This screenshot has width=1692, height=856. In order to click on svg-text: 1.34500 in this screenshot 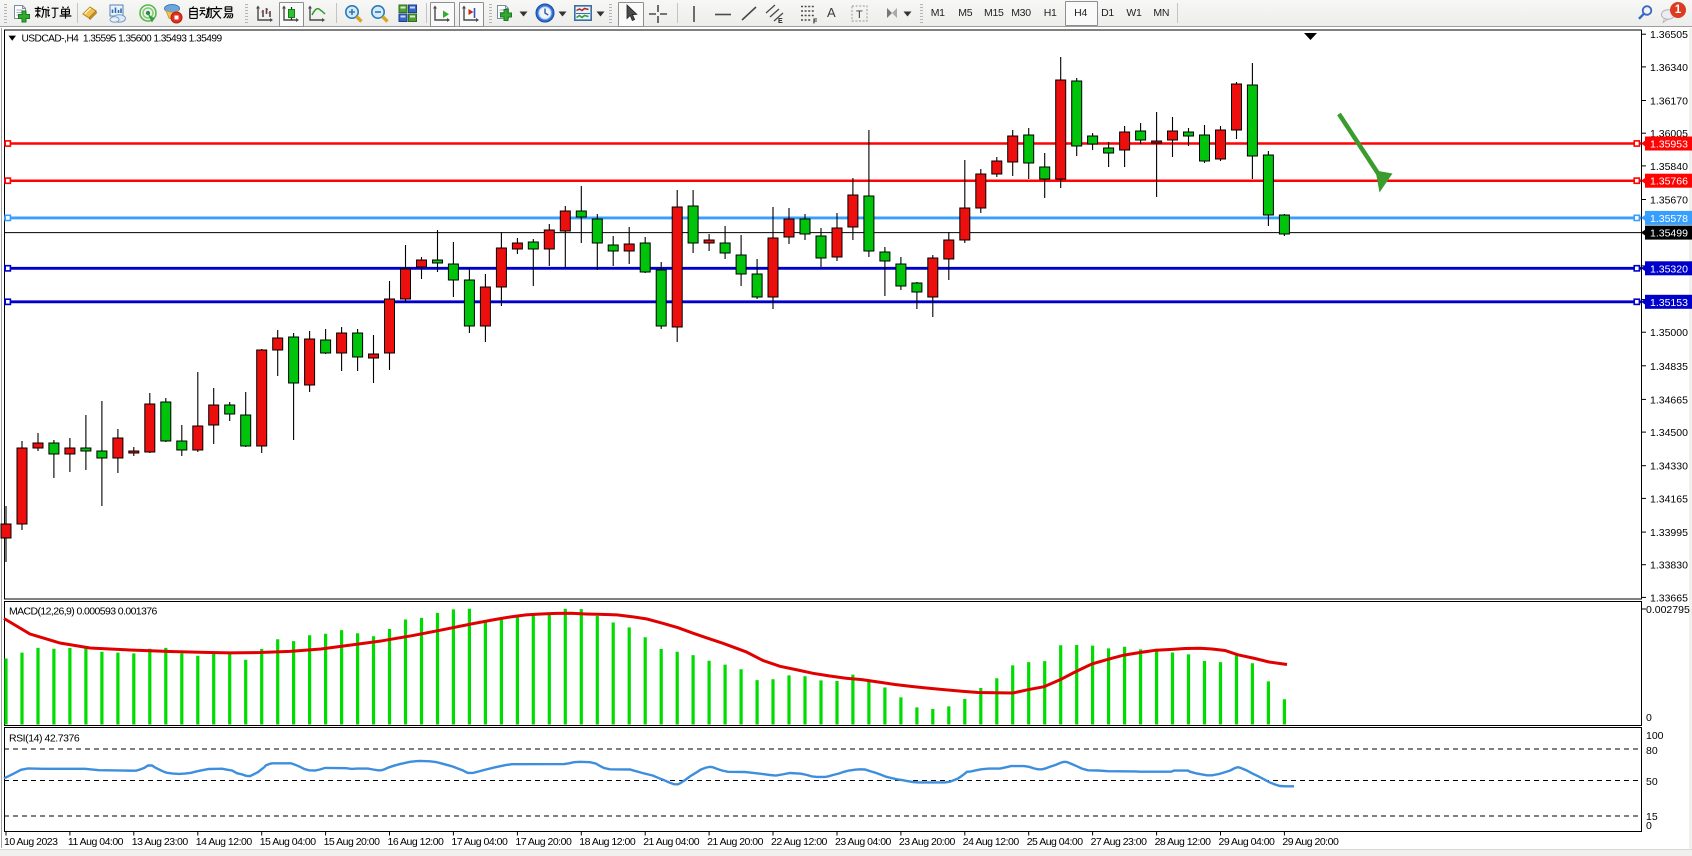, I will do `click(1669, 433)`.